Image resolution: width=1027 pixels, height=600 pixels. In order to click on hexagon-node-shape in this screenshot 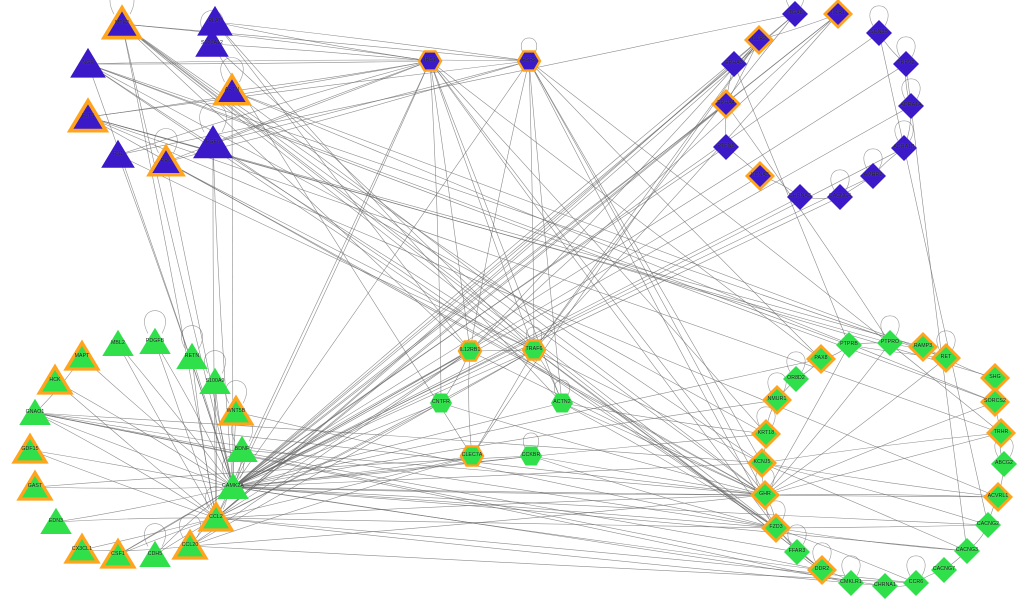, I will do `click(472, 456)`.